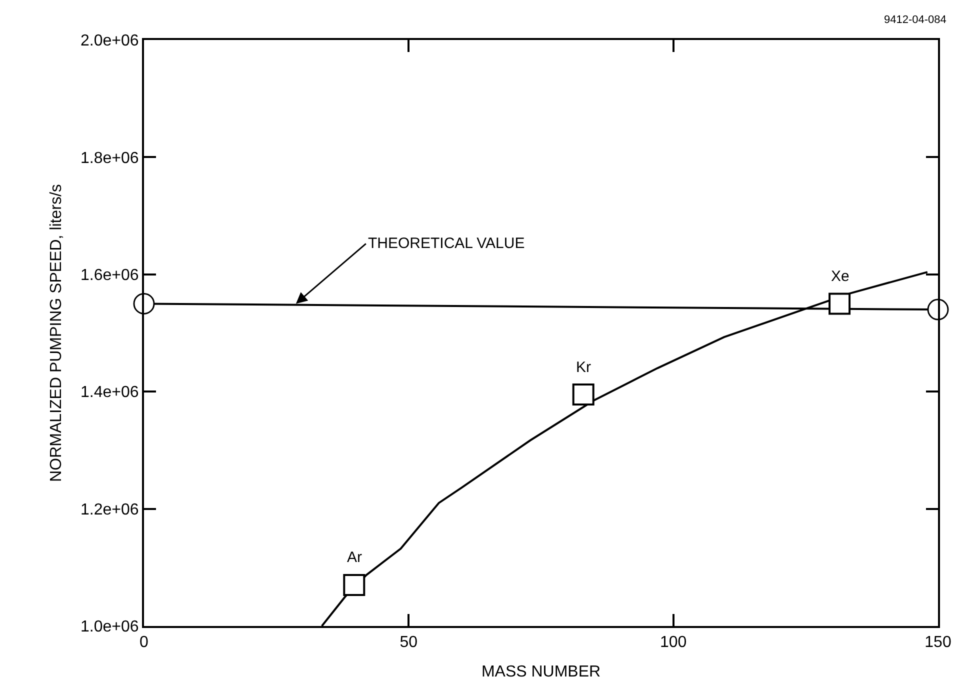 The width and height of the screenshot is (968, 698). I want to click on y-tick-label: 1.6e+06, so click(109, 275).